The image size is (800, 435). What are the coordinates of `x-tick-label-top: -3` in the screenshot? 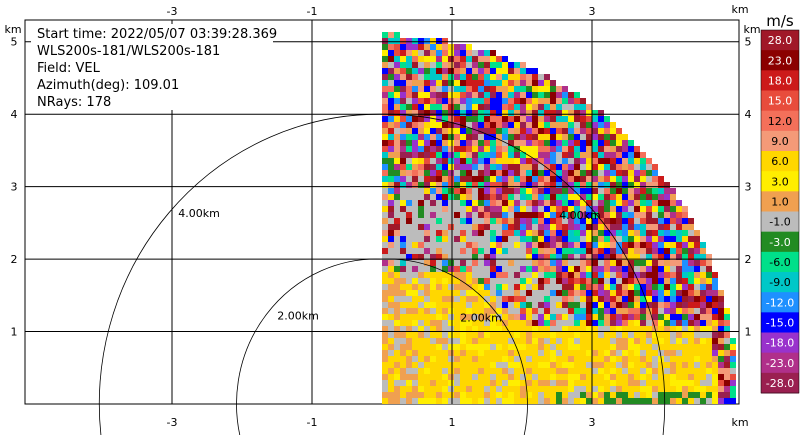 It's located at (172, 11).